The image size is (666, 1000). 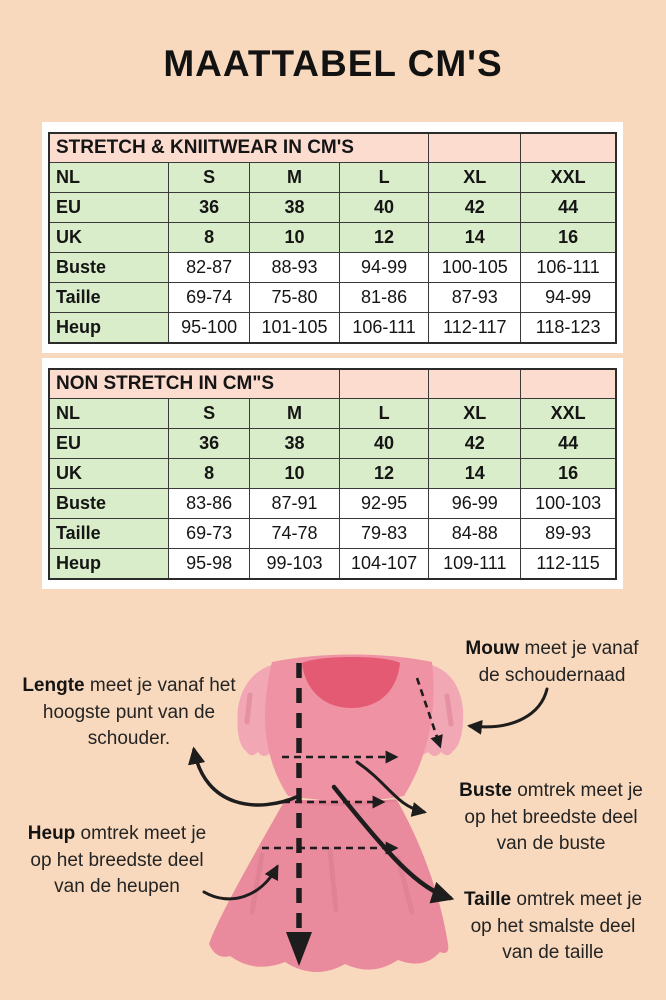 What do you see at coordinates (384, 297) in the screenshot?
I see `measure-cell: 81-86` at bounding box center [384, 297].